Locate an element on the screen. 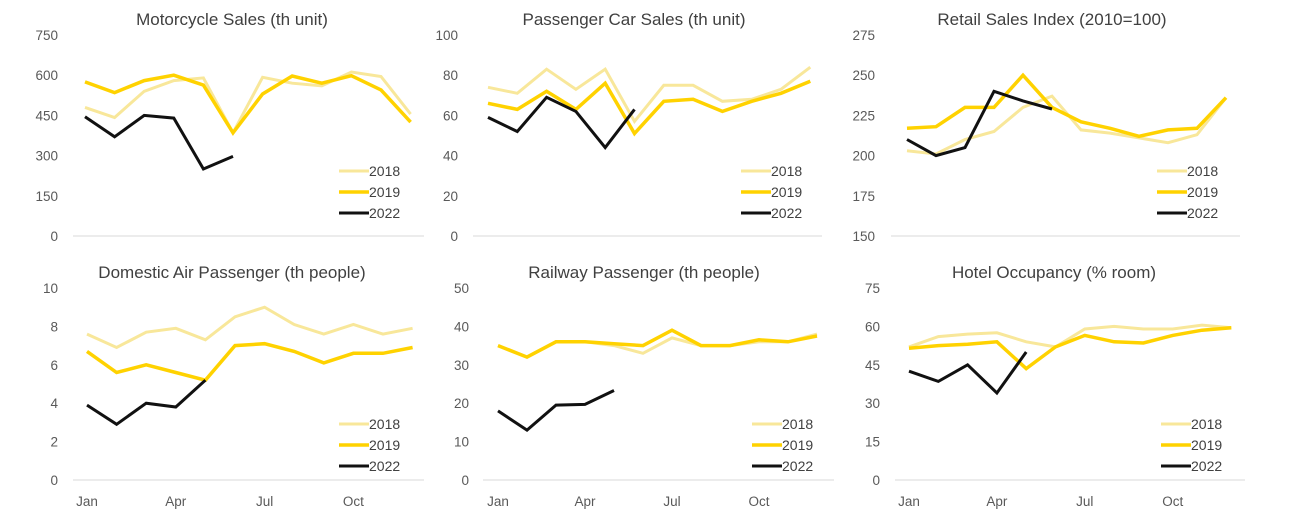  chart-title: Railway Passenger (th people) is located at coordinates (644, 272).